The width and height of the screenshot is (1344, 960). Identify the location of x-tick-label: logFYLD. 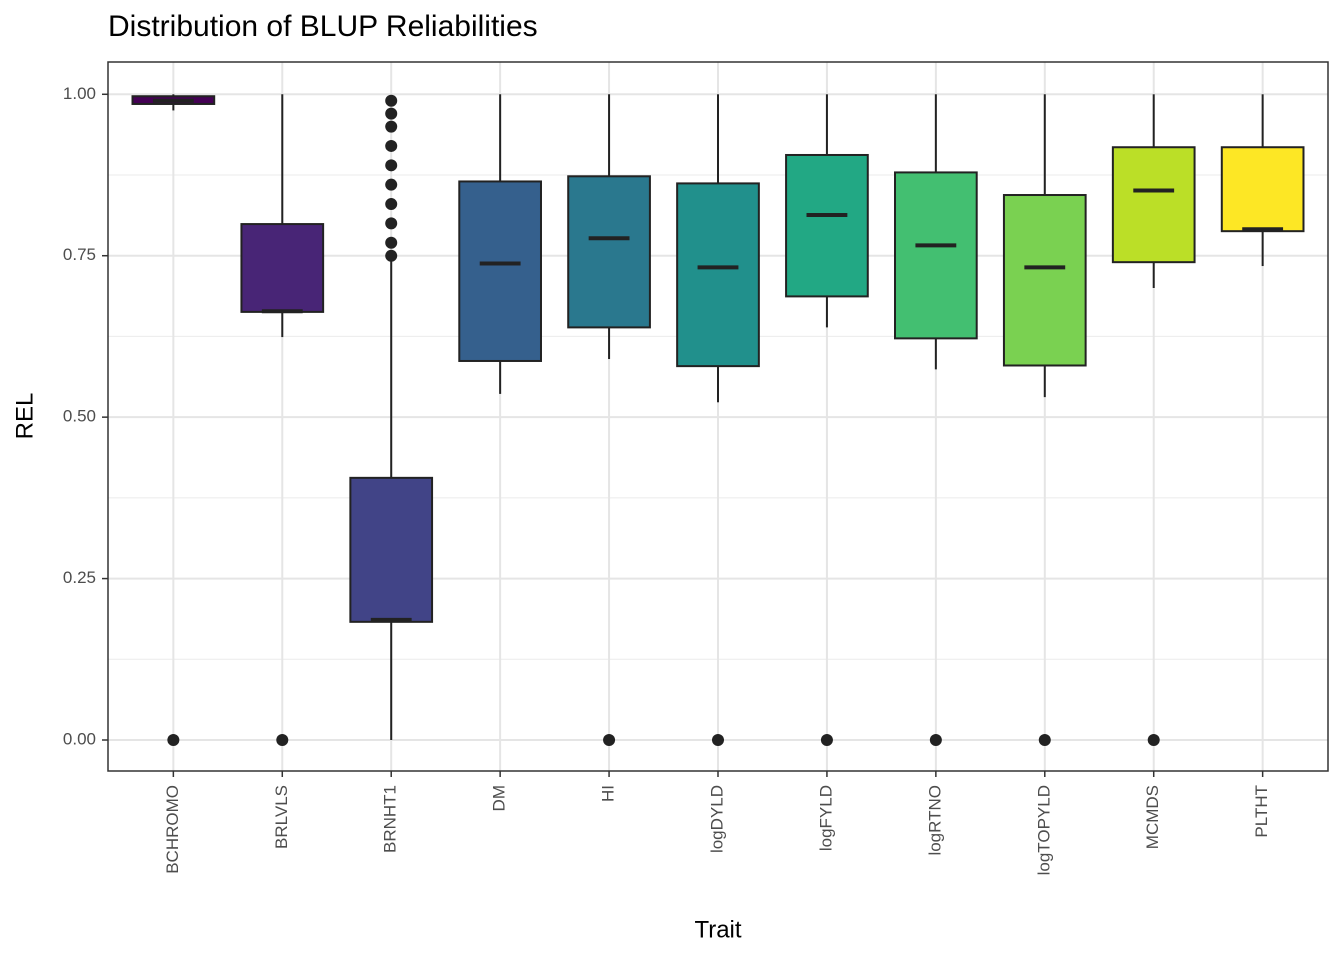
(825, 818).